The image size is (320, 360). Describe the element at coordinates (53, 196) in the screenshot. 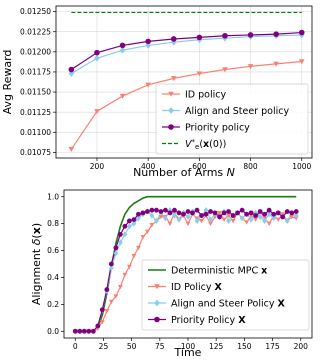

I see `y-tick-label: 1.0` at that location.